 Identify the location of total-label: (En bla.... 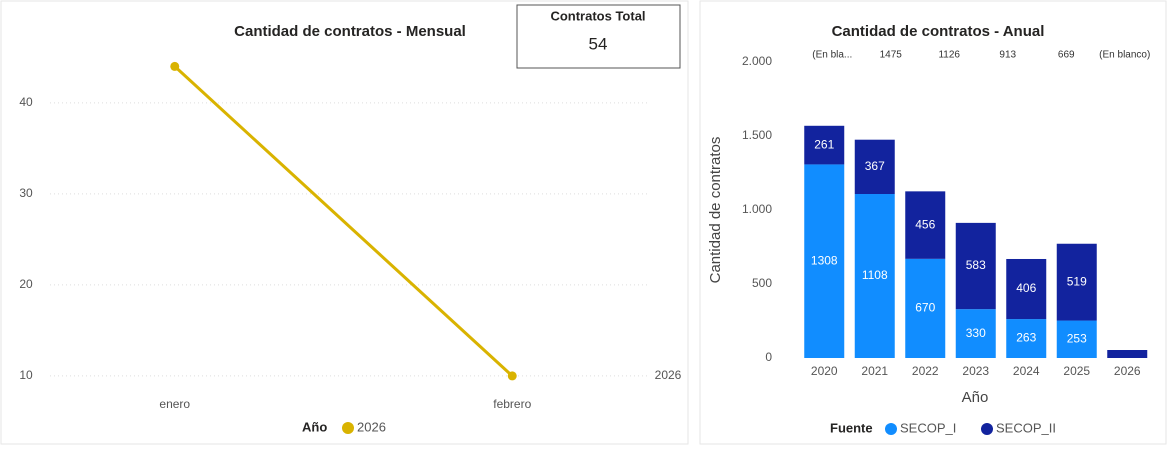
(832, 55).